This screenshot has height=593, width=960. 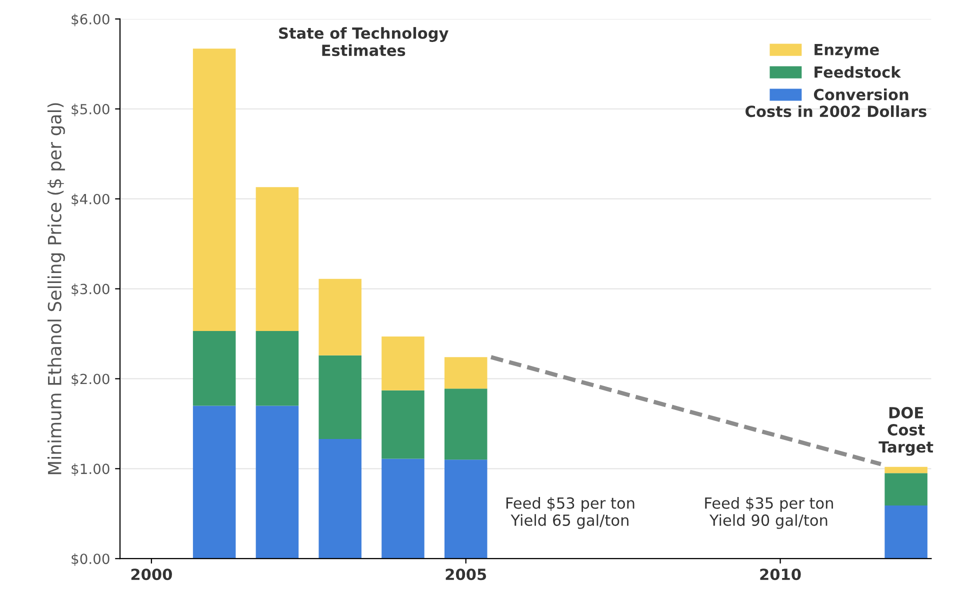 What do you see at coordinates (91, 20) in the screenshot?
I see `y-tick-label: $6.00` at bounding box center [91, 20].